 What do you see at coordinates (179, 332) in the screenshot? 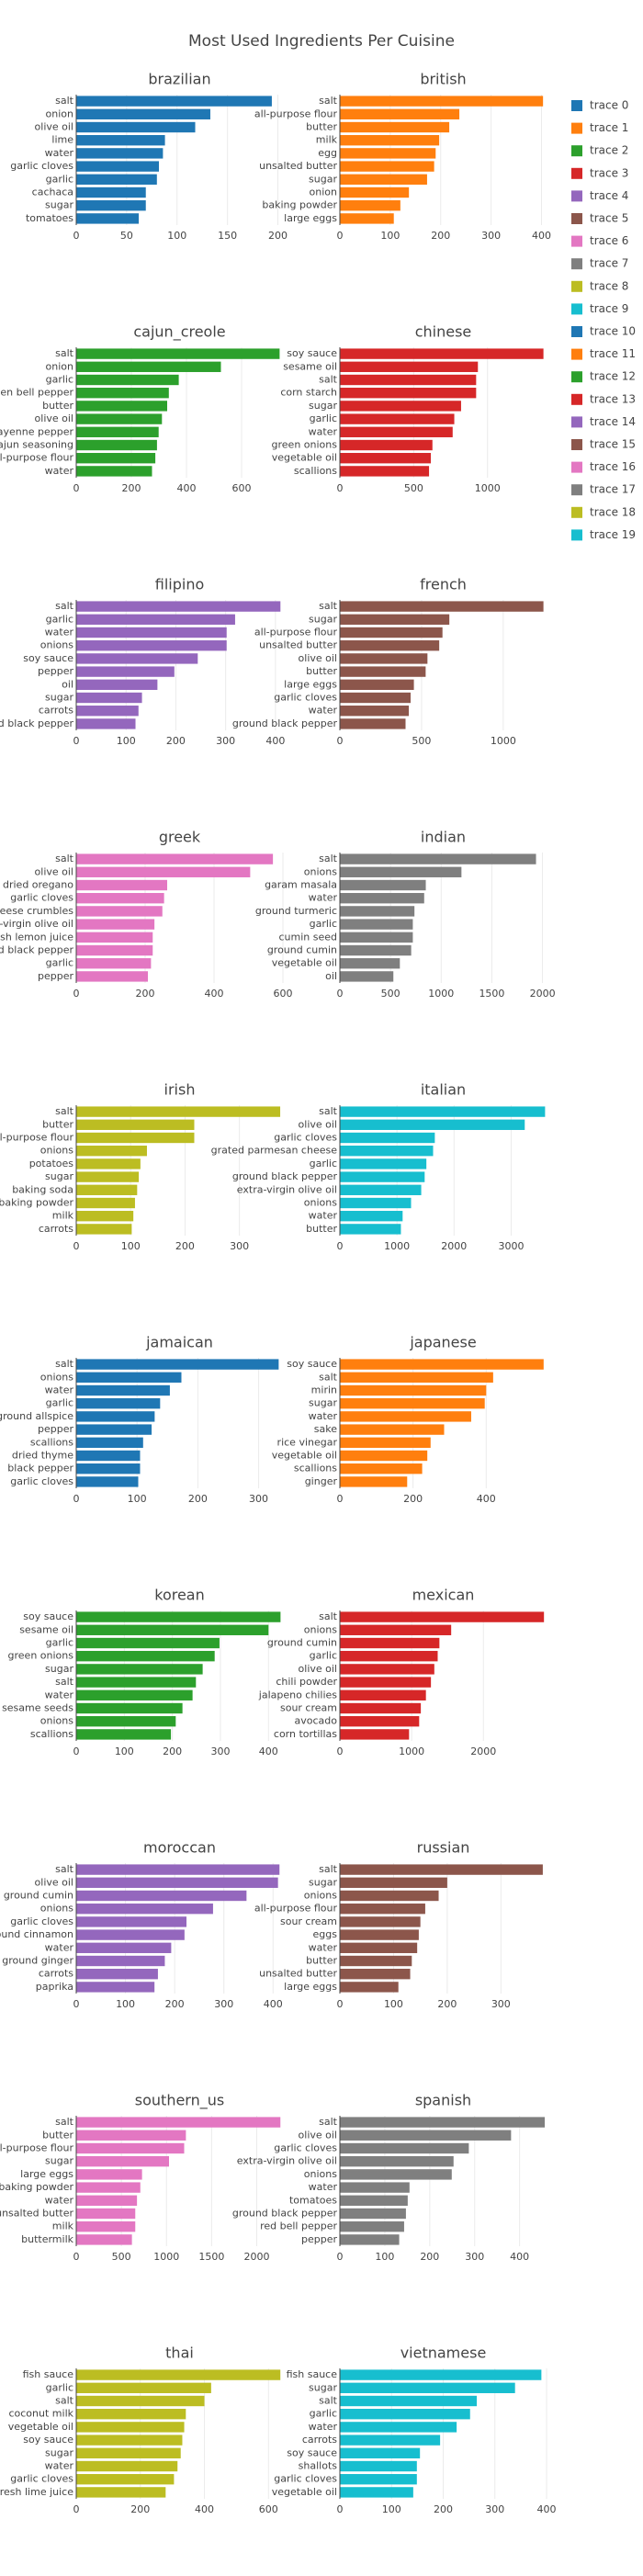
I see `subplot-title: cajun_creole` at bounding box center [179, 332].